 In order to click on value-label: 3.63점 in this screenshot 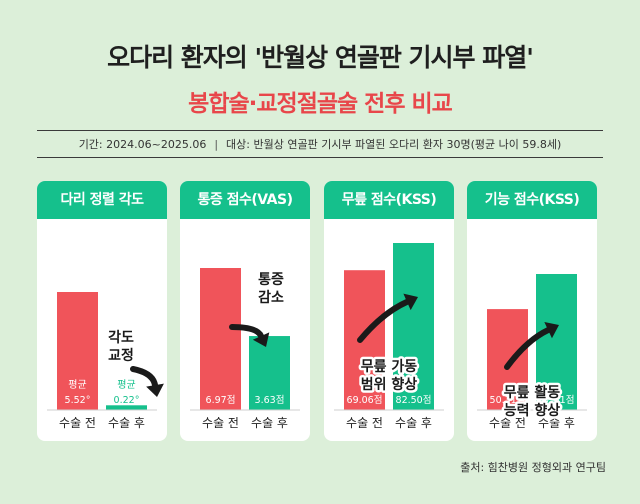, I will do `click(270, 400)`.